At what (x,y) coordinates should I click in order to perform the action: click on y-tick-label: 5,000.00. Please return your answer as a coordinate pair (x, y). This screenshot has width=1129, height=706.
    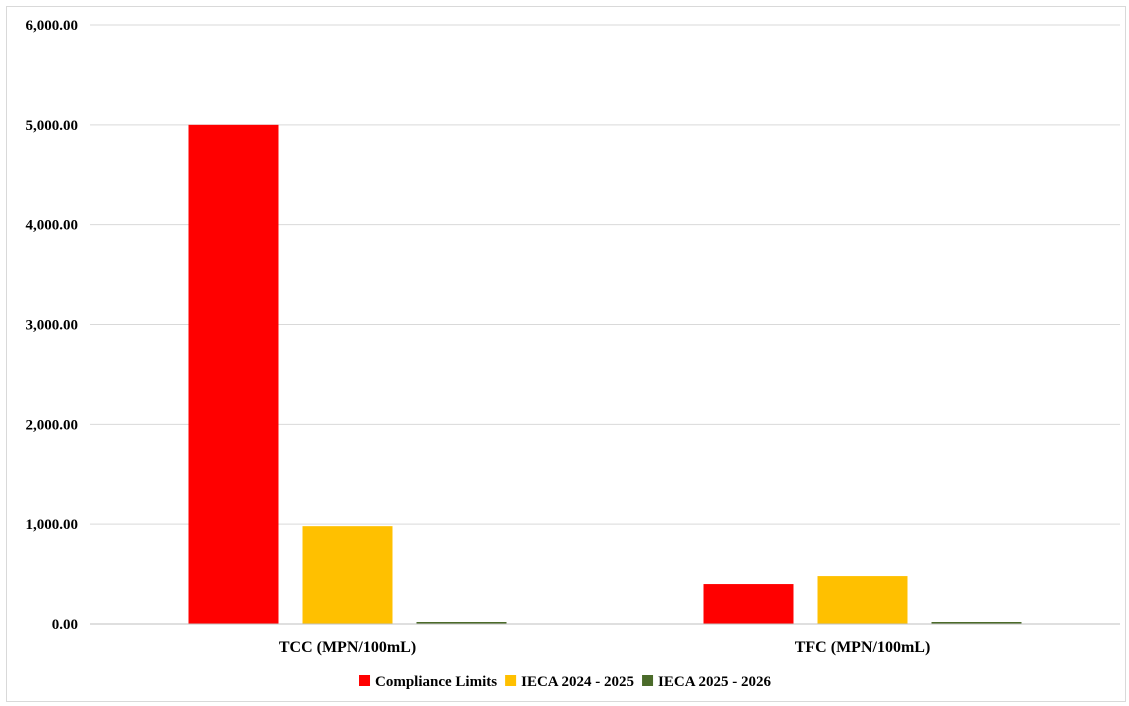
    Looking at the image, I should click on (52, 126).